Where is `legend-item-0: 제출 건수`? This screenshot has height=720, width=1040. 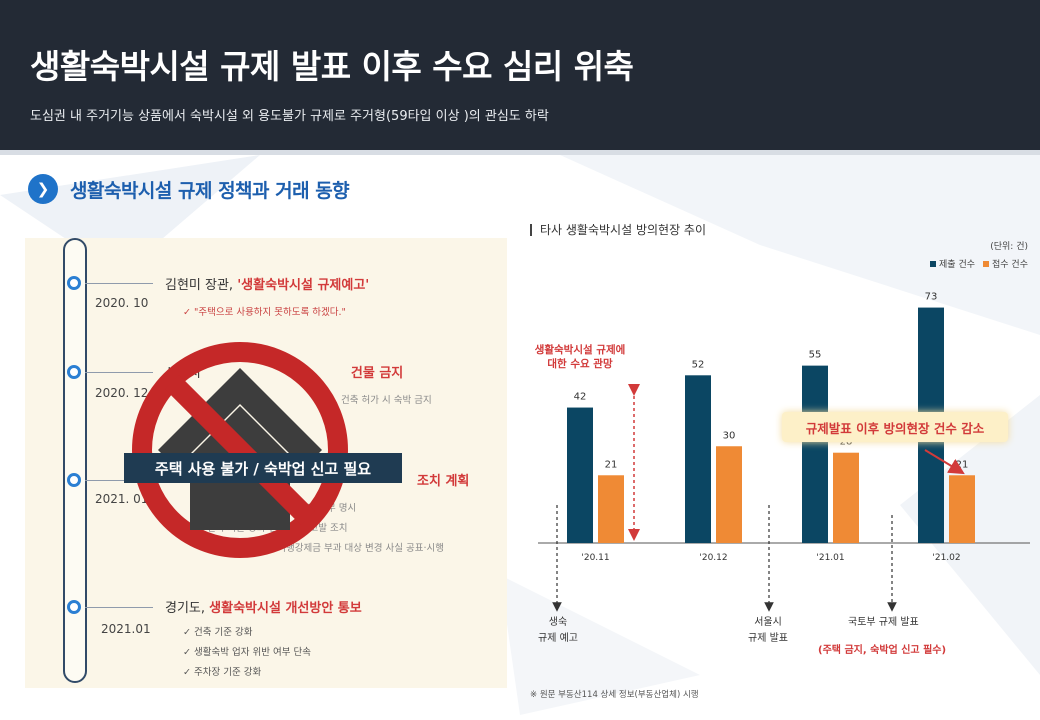 legend-item-0: 제출 건수 is located at coordinates (952, 263).